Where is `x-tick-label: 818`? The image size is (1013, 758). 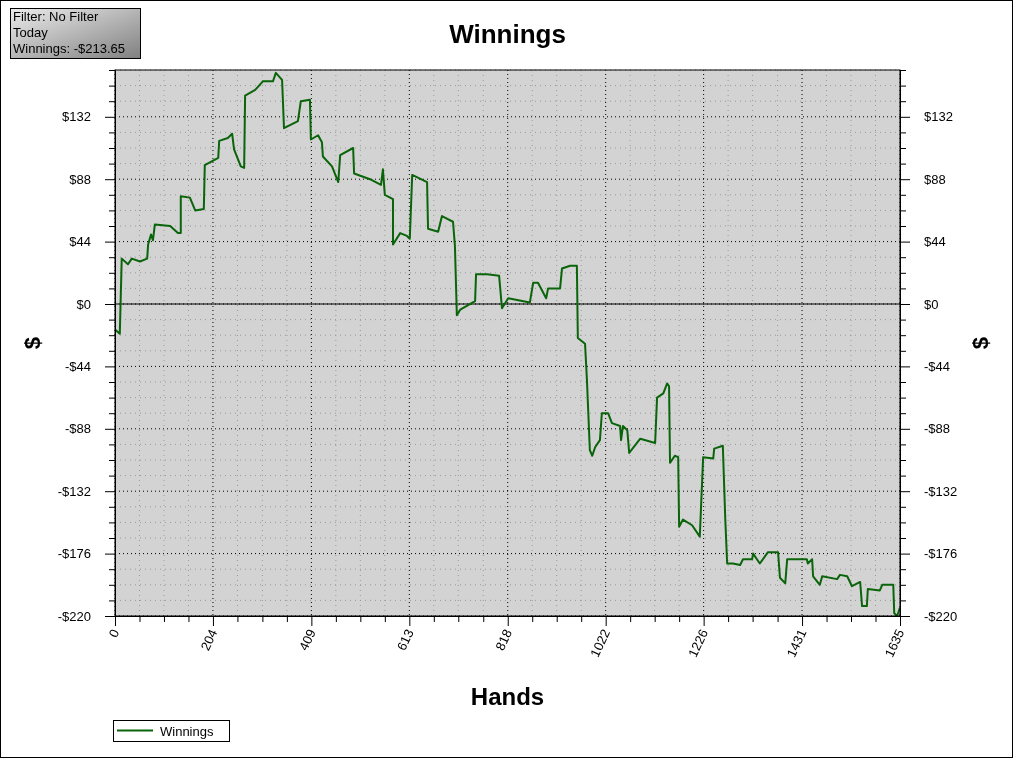
x-tick-label: 818 is located at coordinates (504, 639).